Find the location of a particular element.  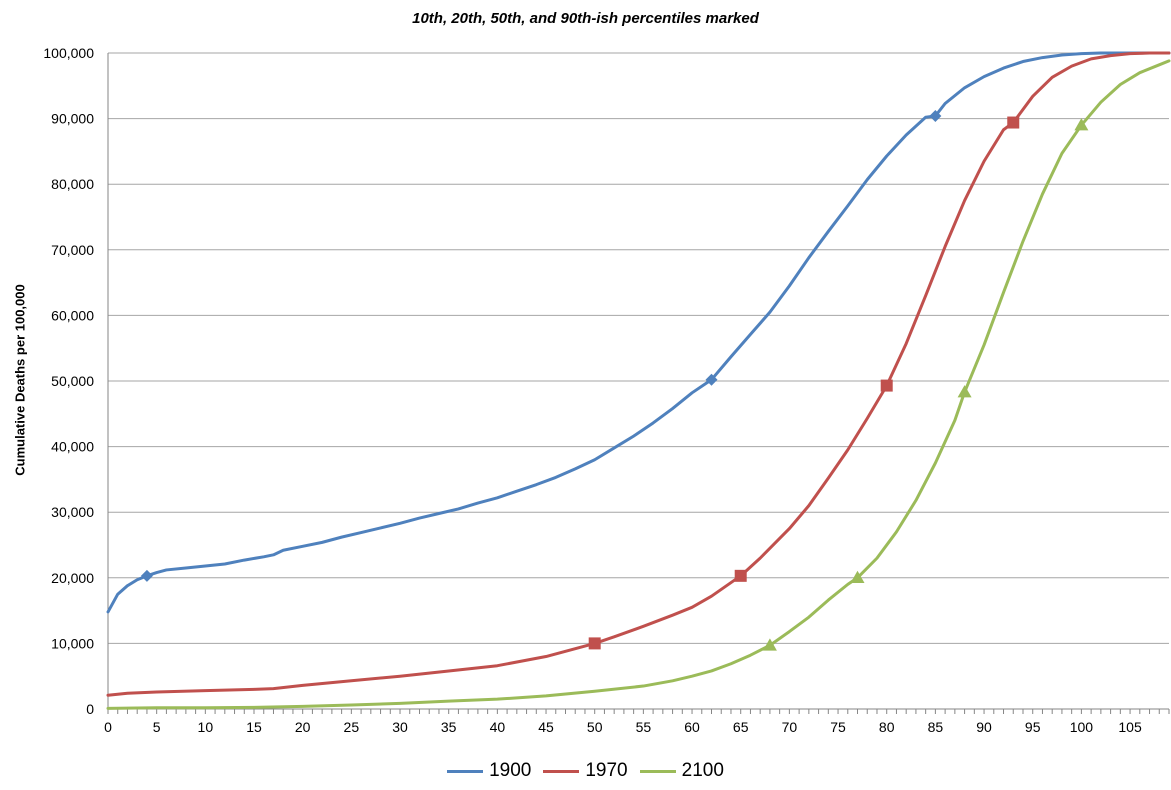

x-tick-label: 35 is located at coordinates (449, 727).